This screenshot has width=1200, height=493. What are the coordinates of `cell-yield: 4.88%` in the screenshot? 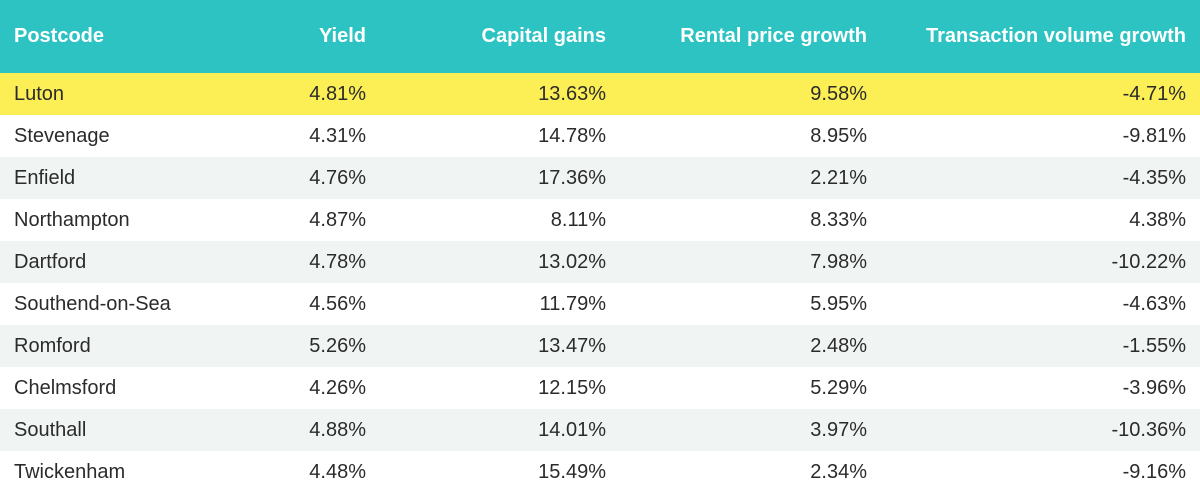 It's located at (337, 429).